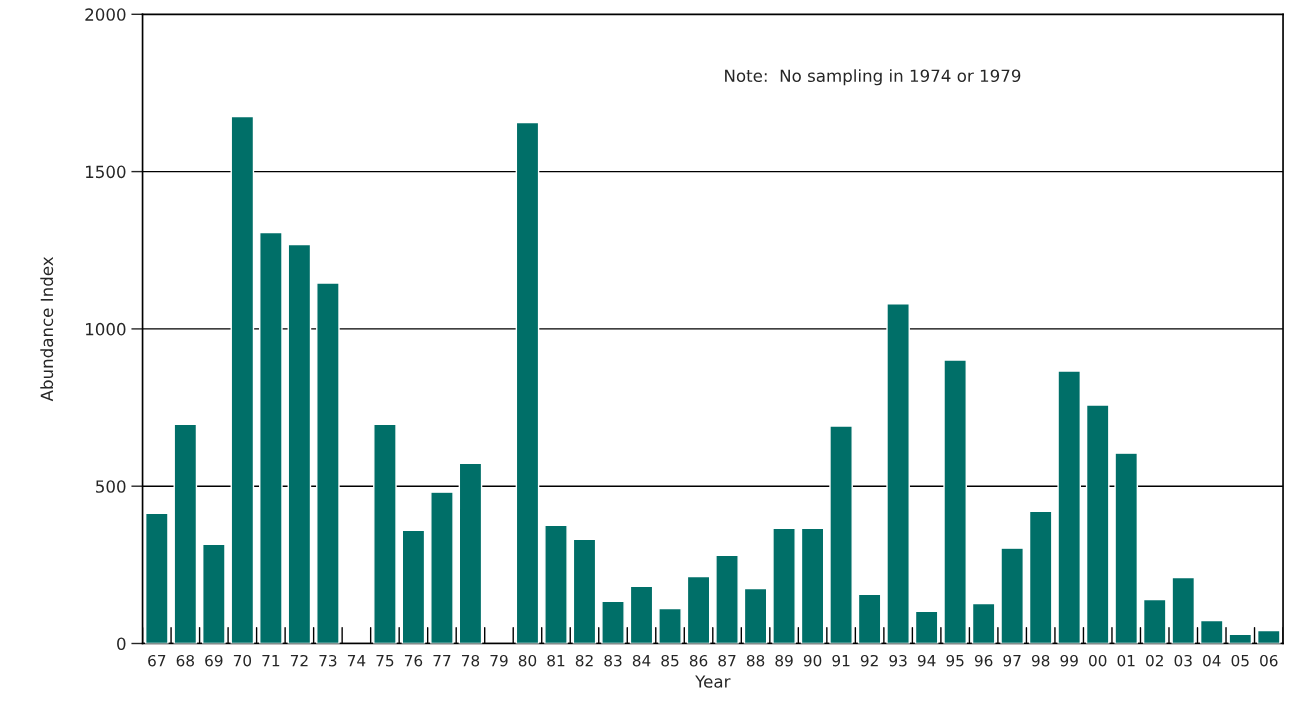  Describe the element at coordinates (784, 660) in the screenshot. I see `x-tick-label: 89` at that location.